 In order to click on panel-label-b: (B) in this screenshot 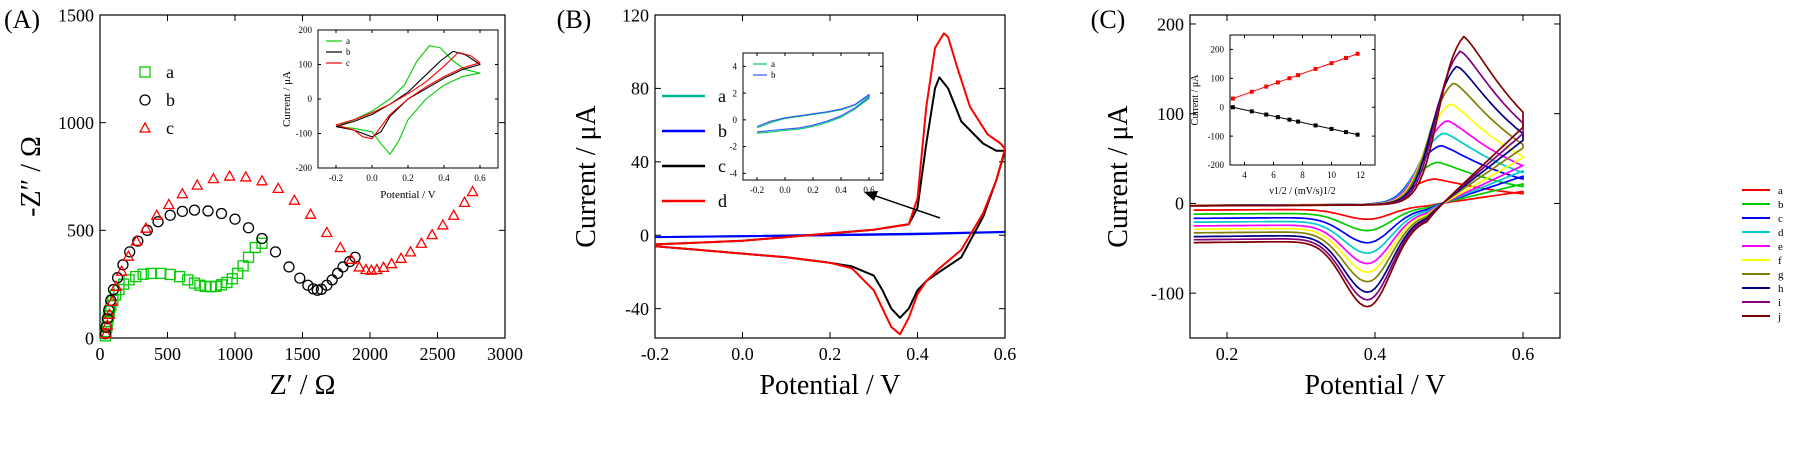, I will do `click(574, 19)`.